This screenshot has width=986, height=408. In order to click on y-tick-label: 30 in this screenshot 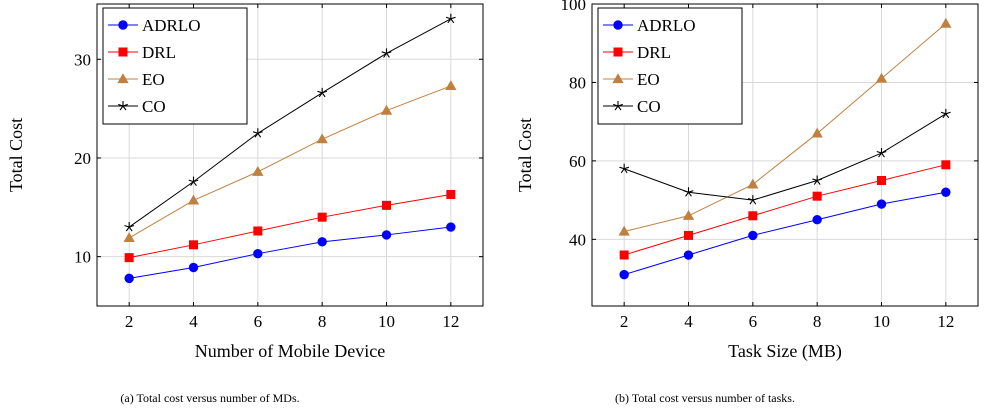, I will do `click(82, 59)`.